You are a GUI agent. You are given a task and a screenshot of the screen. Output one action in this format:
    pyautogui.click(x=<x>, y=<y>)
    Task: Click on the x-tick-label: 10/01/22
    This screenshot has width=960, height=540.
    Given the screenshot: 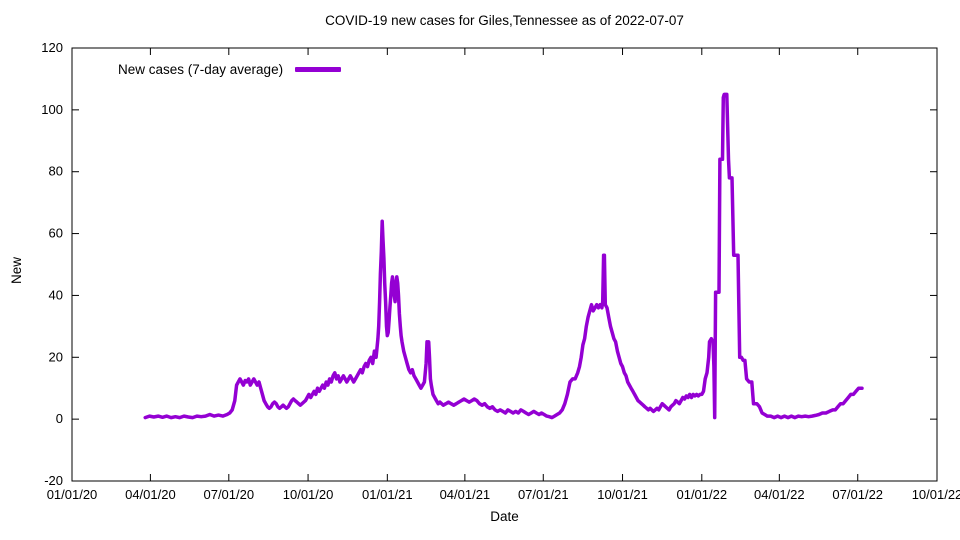 What is the action you would take?
    pyautogui.click(x=936, y=494)
    